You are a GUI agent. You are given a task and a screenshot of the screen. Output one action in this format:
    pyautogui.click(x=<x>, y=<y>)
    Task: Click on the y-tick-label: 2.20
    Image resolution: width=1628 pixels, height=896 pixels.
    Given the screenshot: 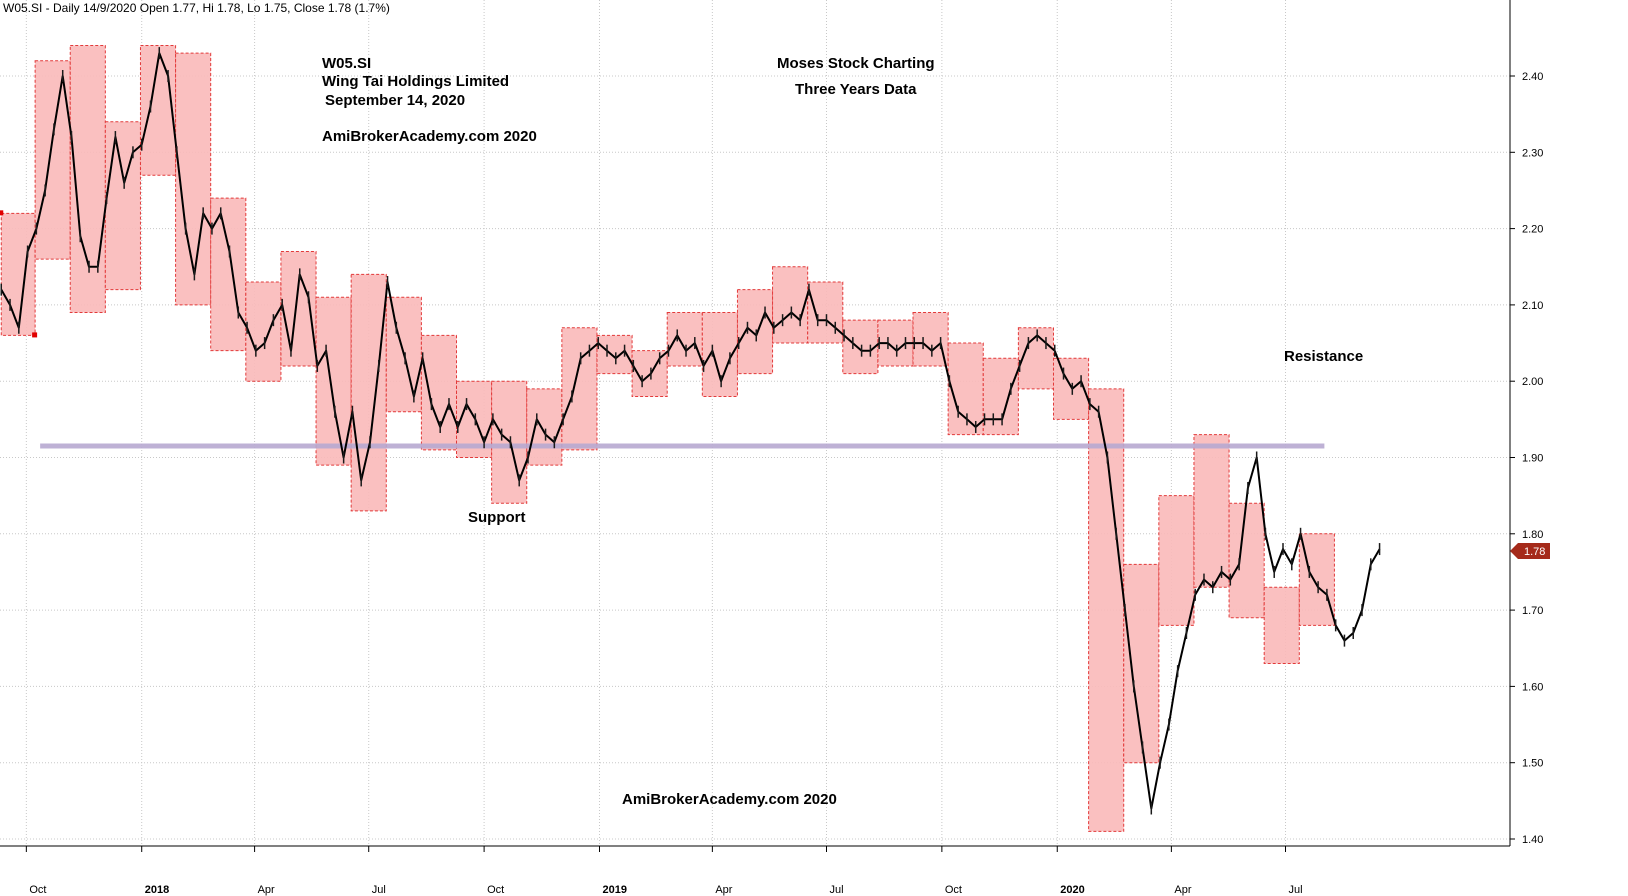 What is the action you would take?
    pyautogui.click(x=1532, y=230)
    